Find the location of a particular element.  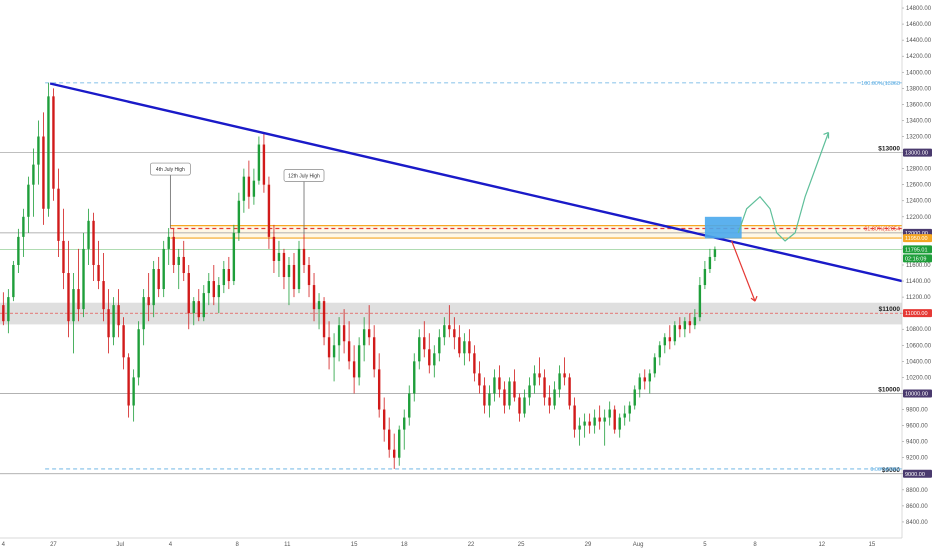

y-tick-label: 10600.00 is located at coordinates (919, 346).